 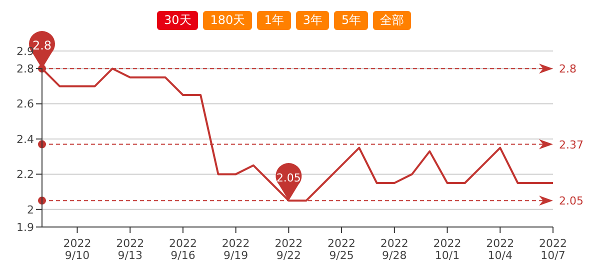 I want to click on x-tick-label: 2022 10/7, so click(x=553, y=249).